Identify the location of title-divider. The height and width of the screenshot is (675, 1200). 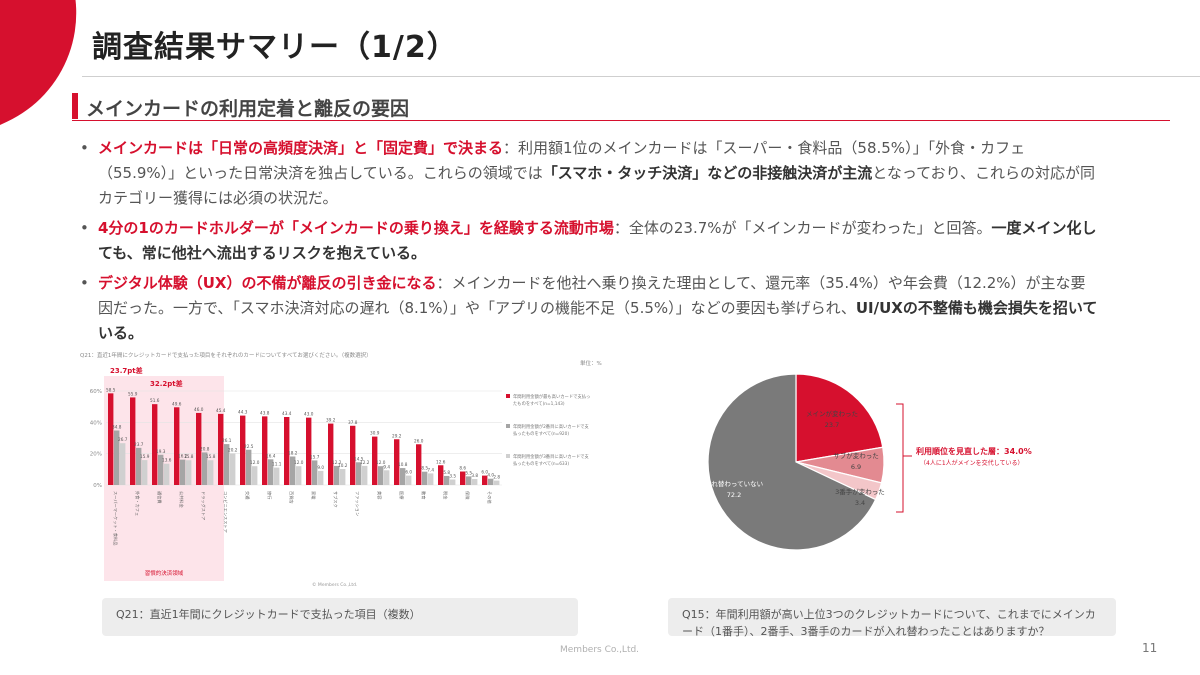
(641, 76).